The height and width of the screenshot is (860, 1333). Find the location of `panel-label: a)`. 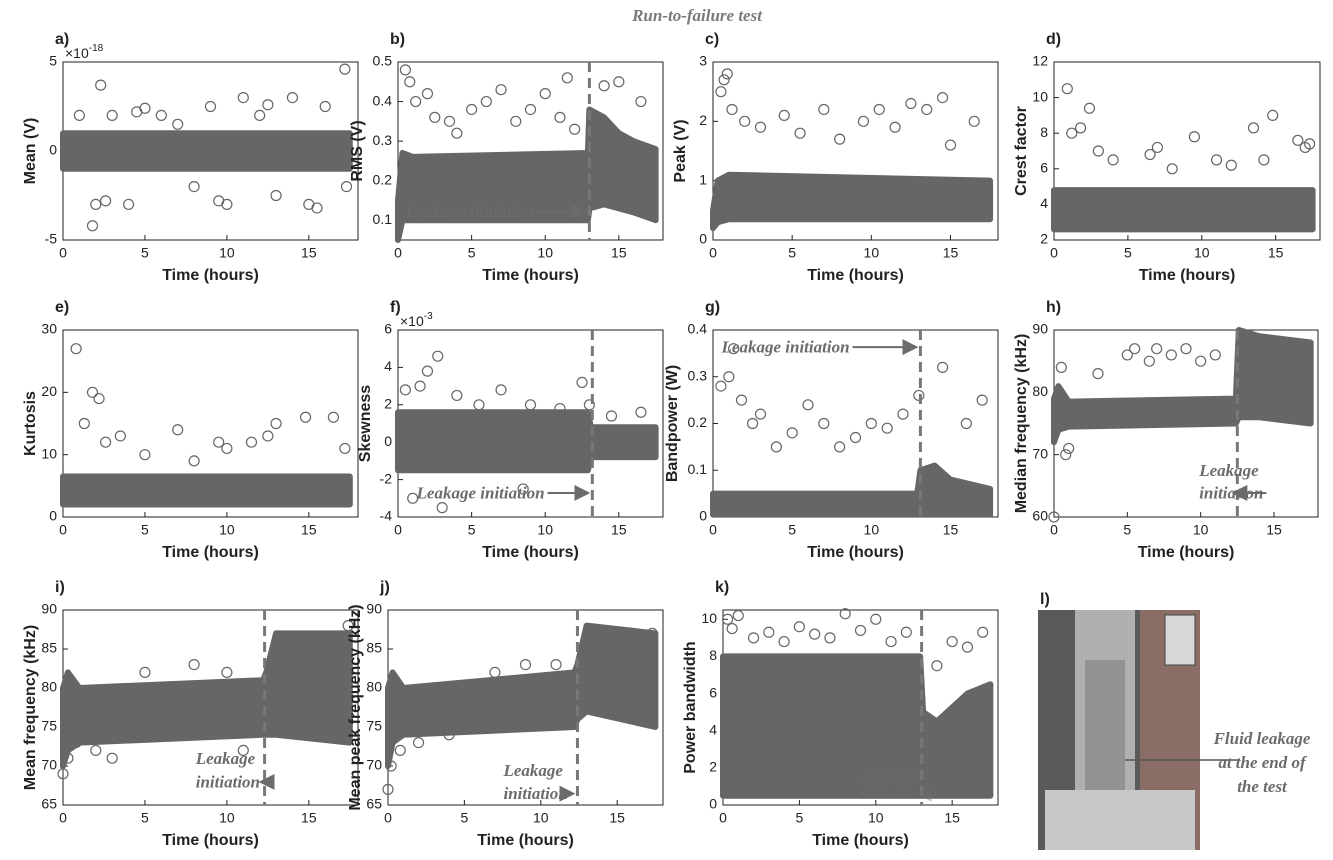

panel-label: a) is located at coordinates (62, 39).